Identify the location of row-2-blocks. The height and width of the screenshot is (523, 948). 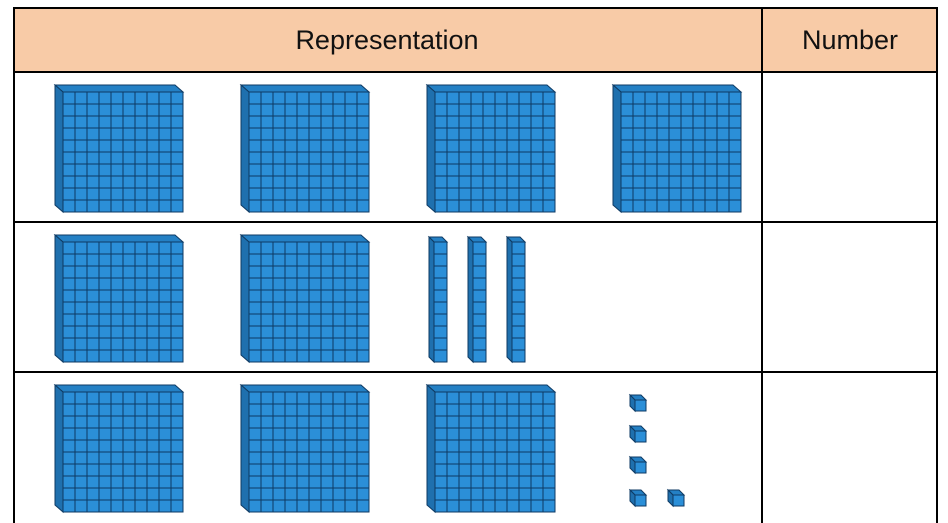
(290, 298).